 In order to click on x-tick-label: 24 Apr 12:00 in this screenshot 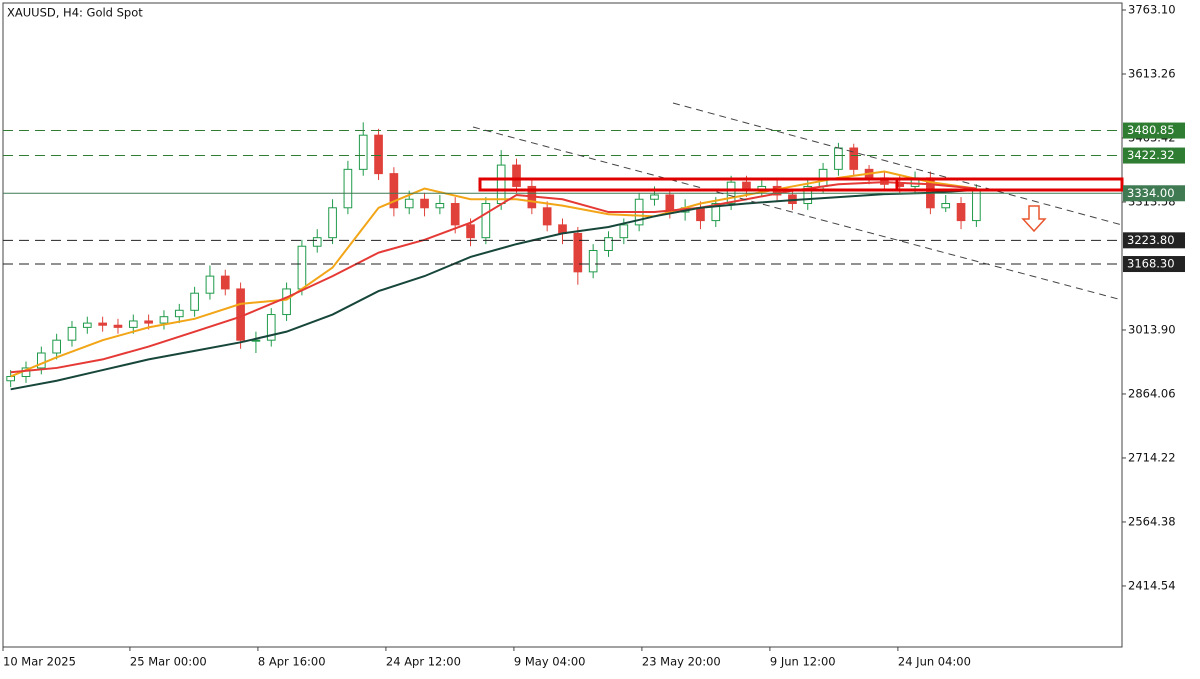, I will do `click(423, 662)`.